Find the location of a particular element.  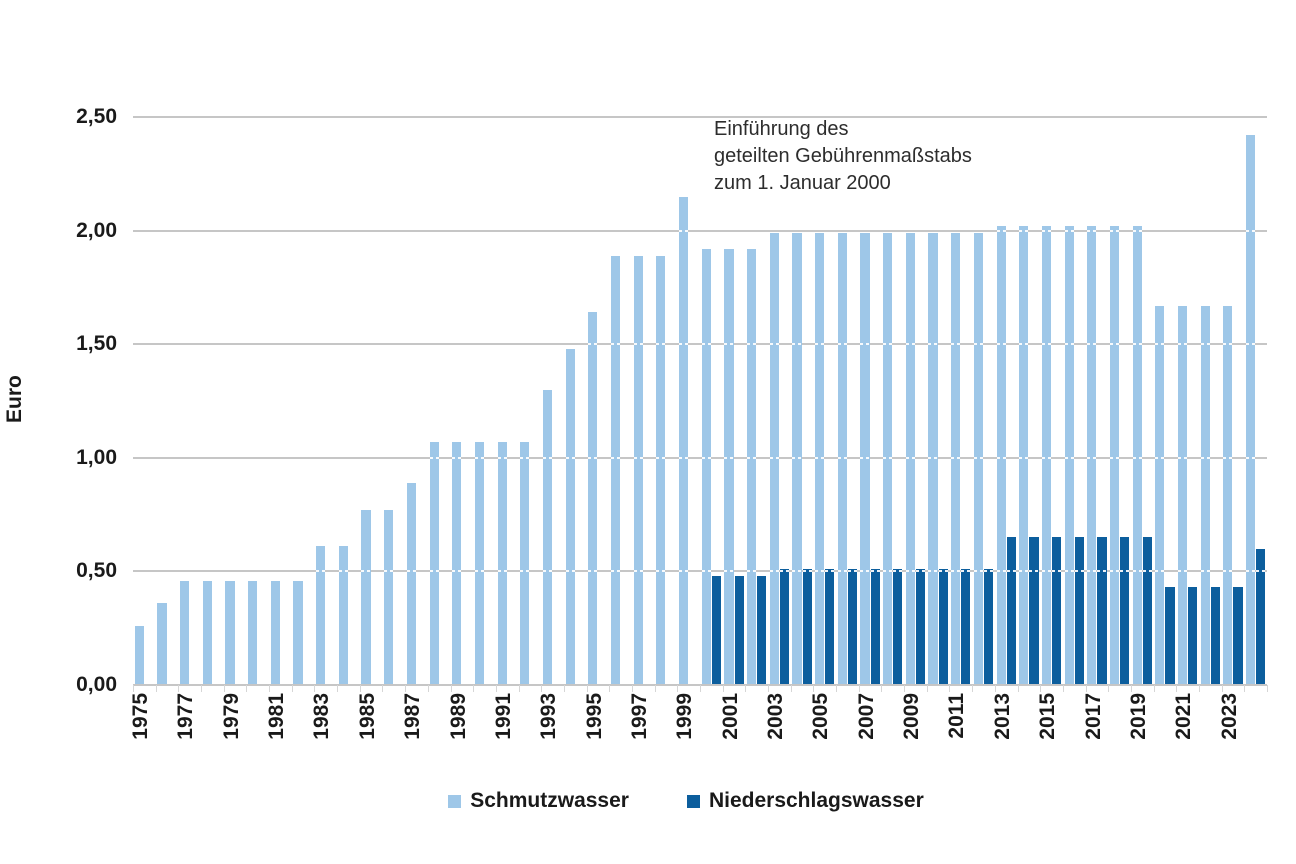

x-tick-label-1995: 1995 is located at coordinates (594, 716).